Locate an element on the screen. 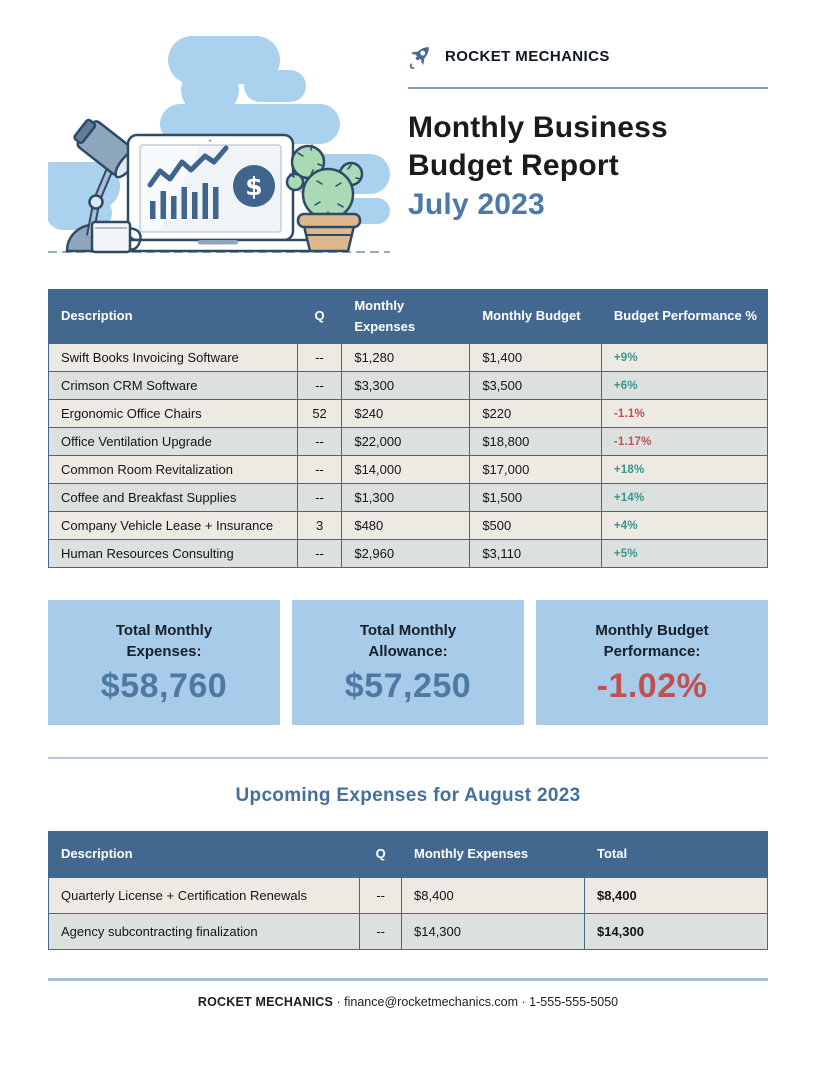  row-expenses: $8,400 is located at coordinates (493, 895).